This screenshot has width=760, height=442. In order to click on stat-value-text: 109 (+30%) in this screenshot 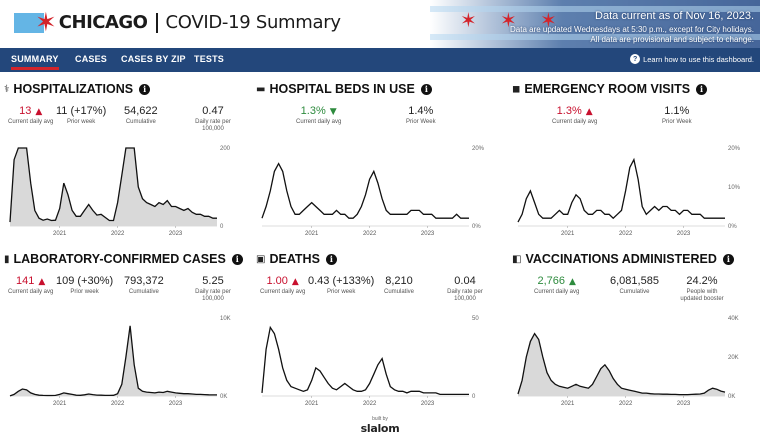, I will do `click(85, 281)`.